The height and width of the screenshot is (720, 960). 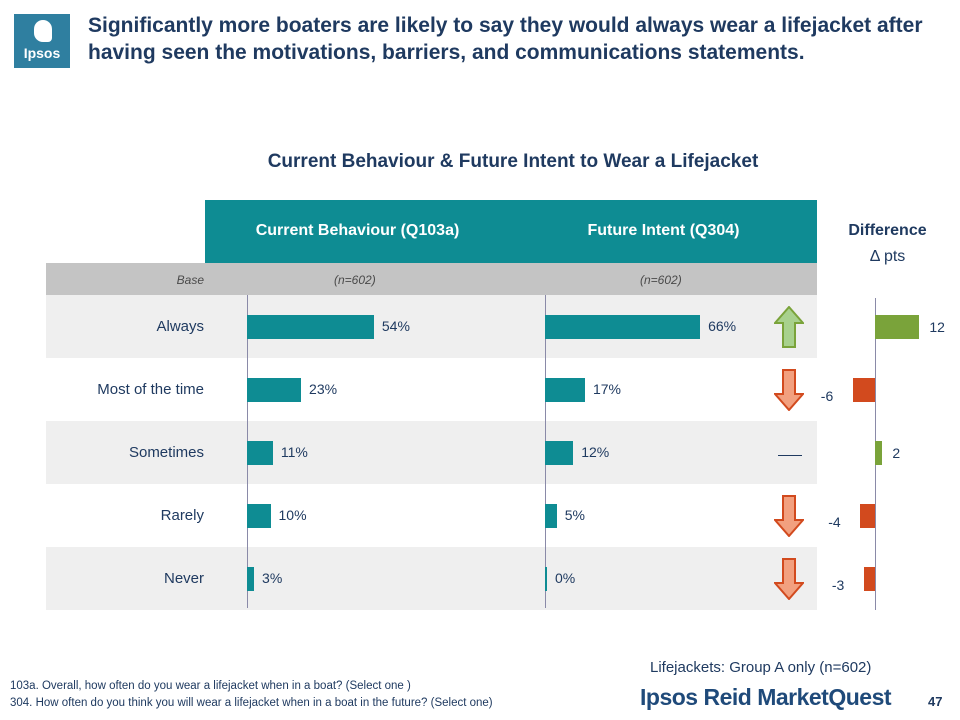 What do you see at coordinates (565, 577) in the screenshot?
I see `bar-data-label: 0%` at bounding box center [565, 577].